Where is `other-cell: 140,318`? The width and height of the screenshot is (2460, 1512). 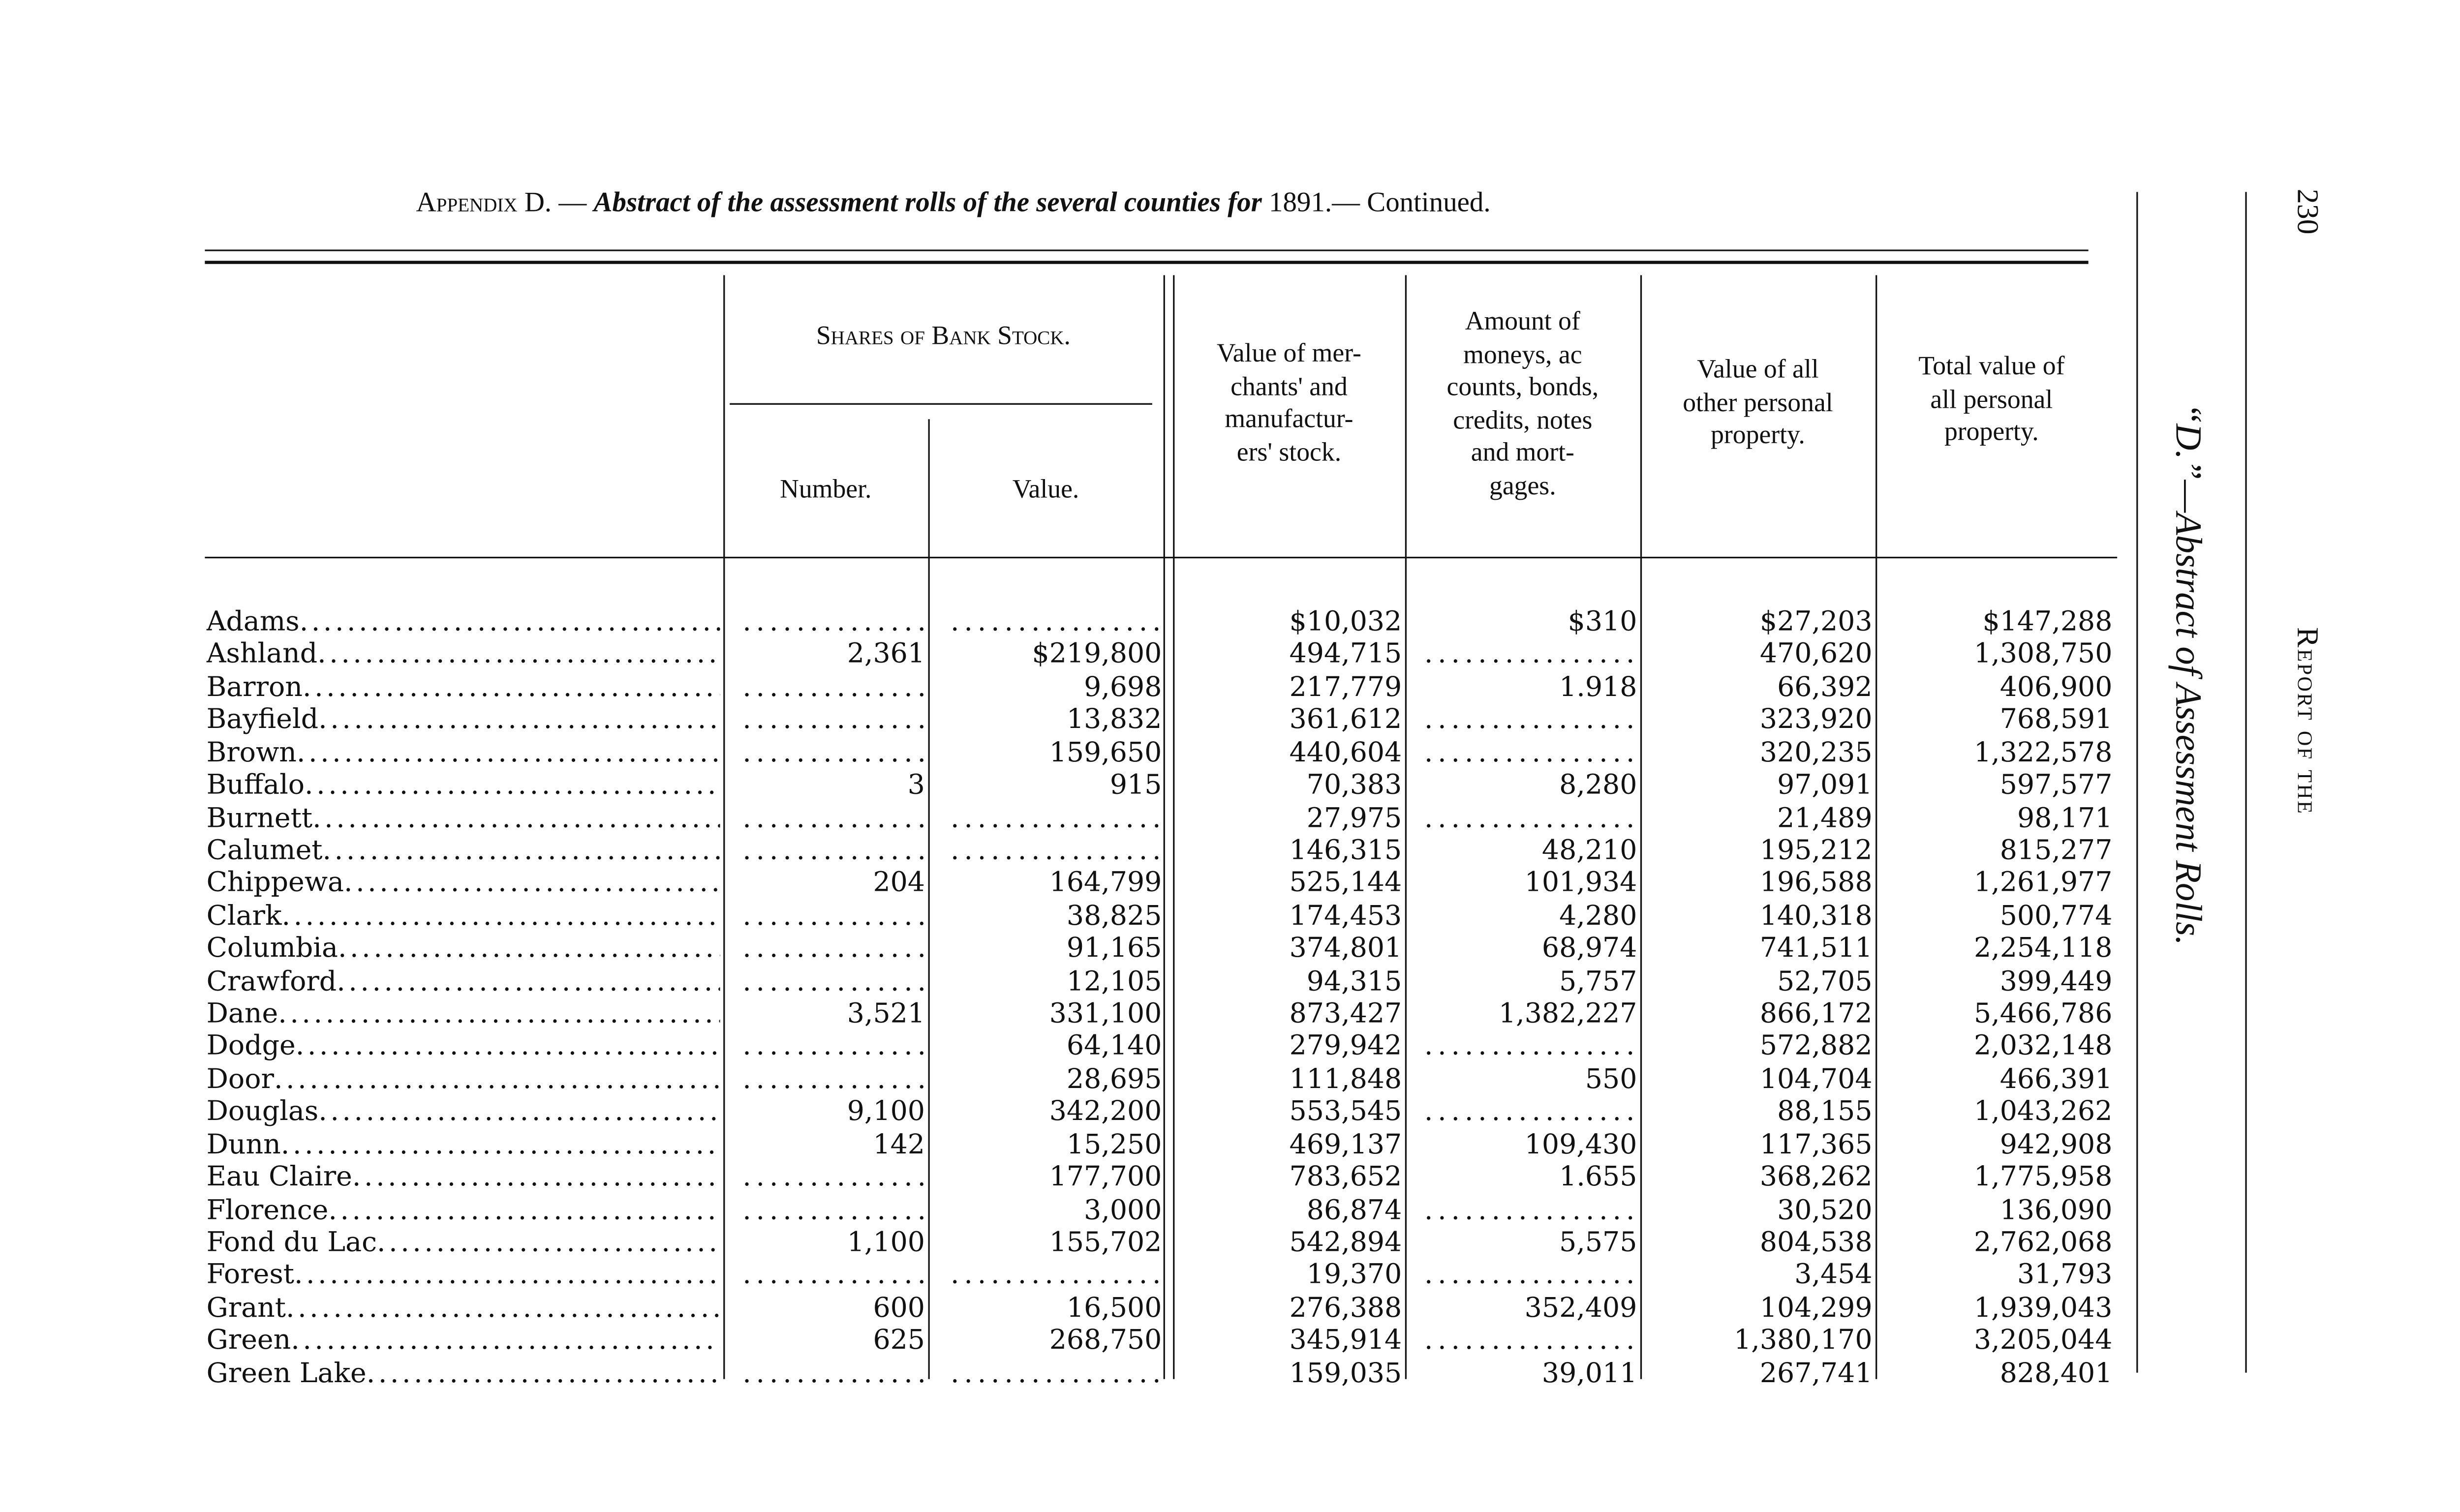
other-cell: 140,318 is located at coordinates (1816, 917).